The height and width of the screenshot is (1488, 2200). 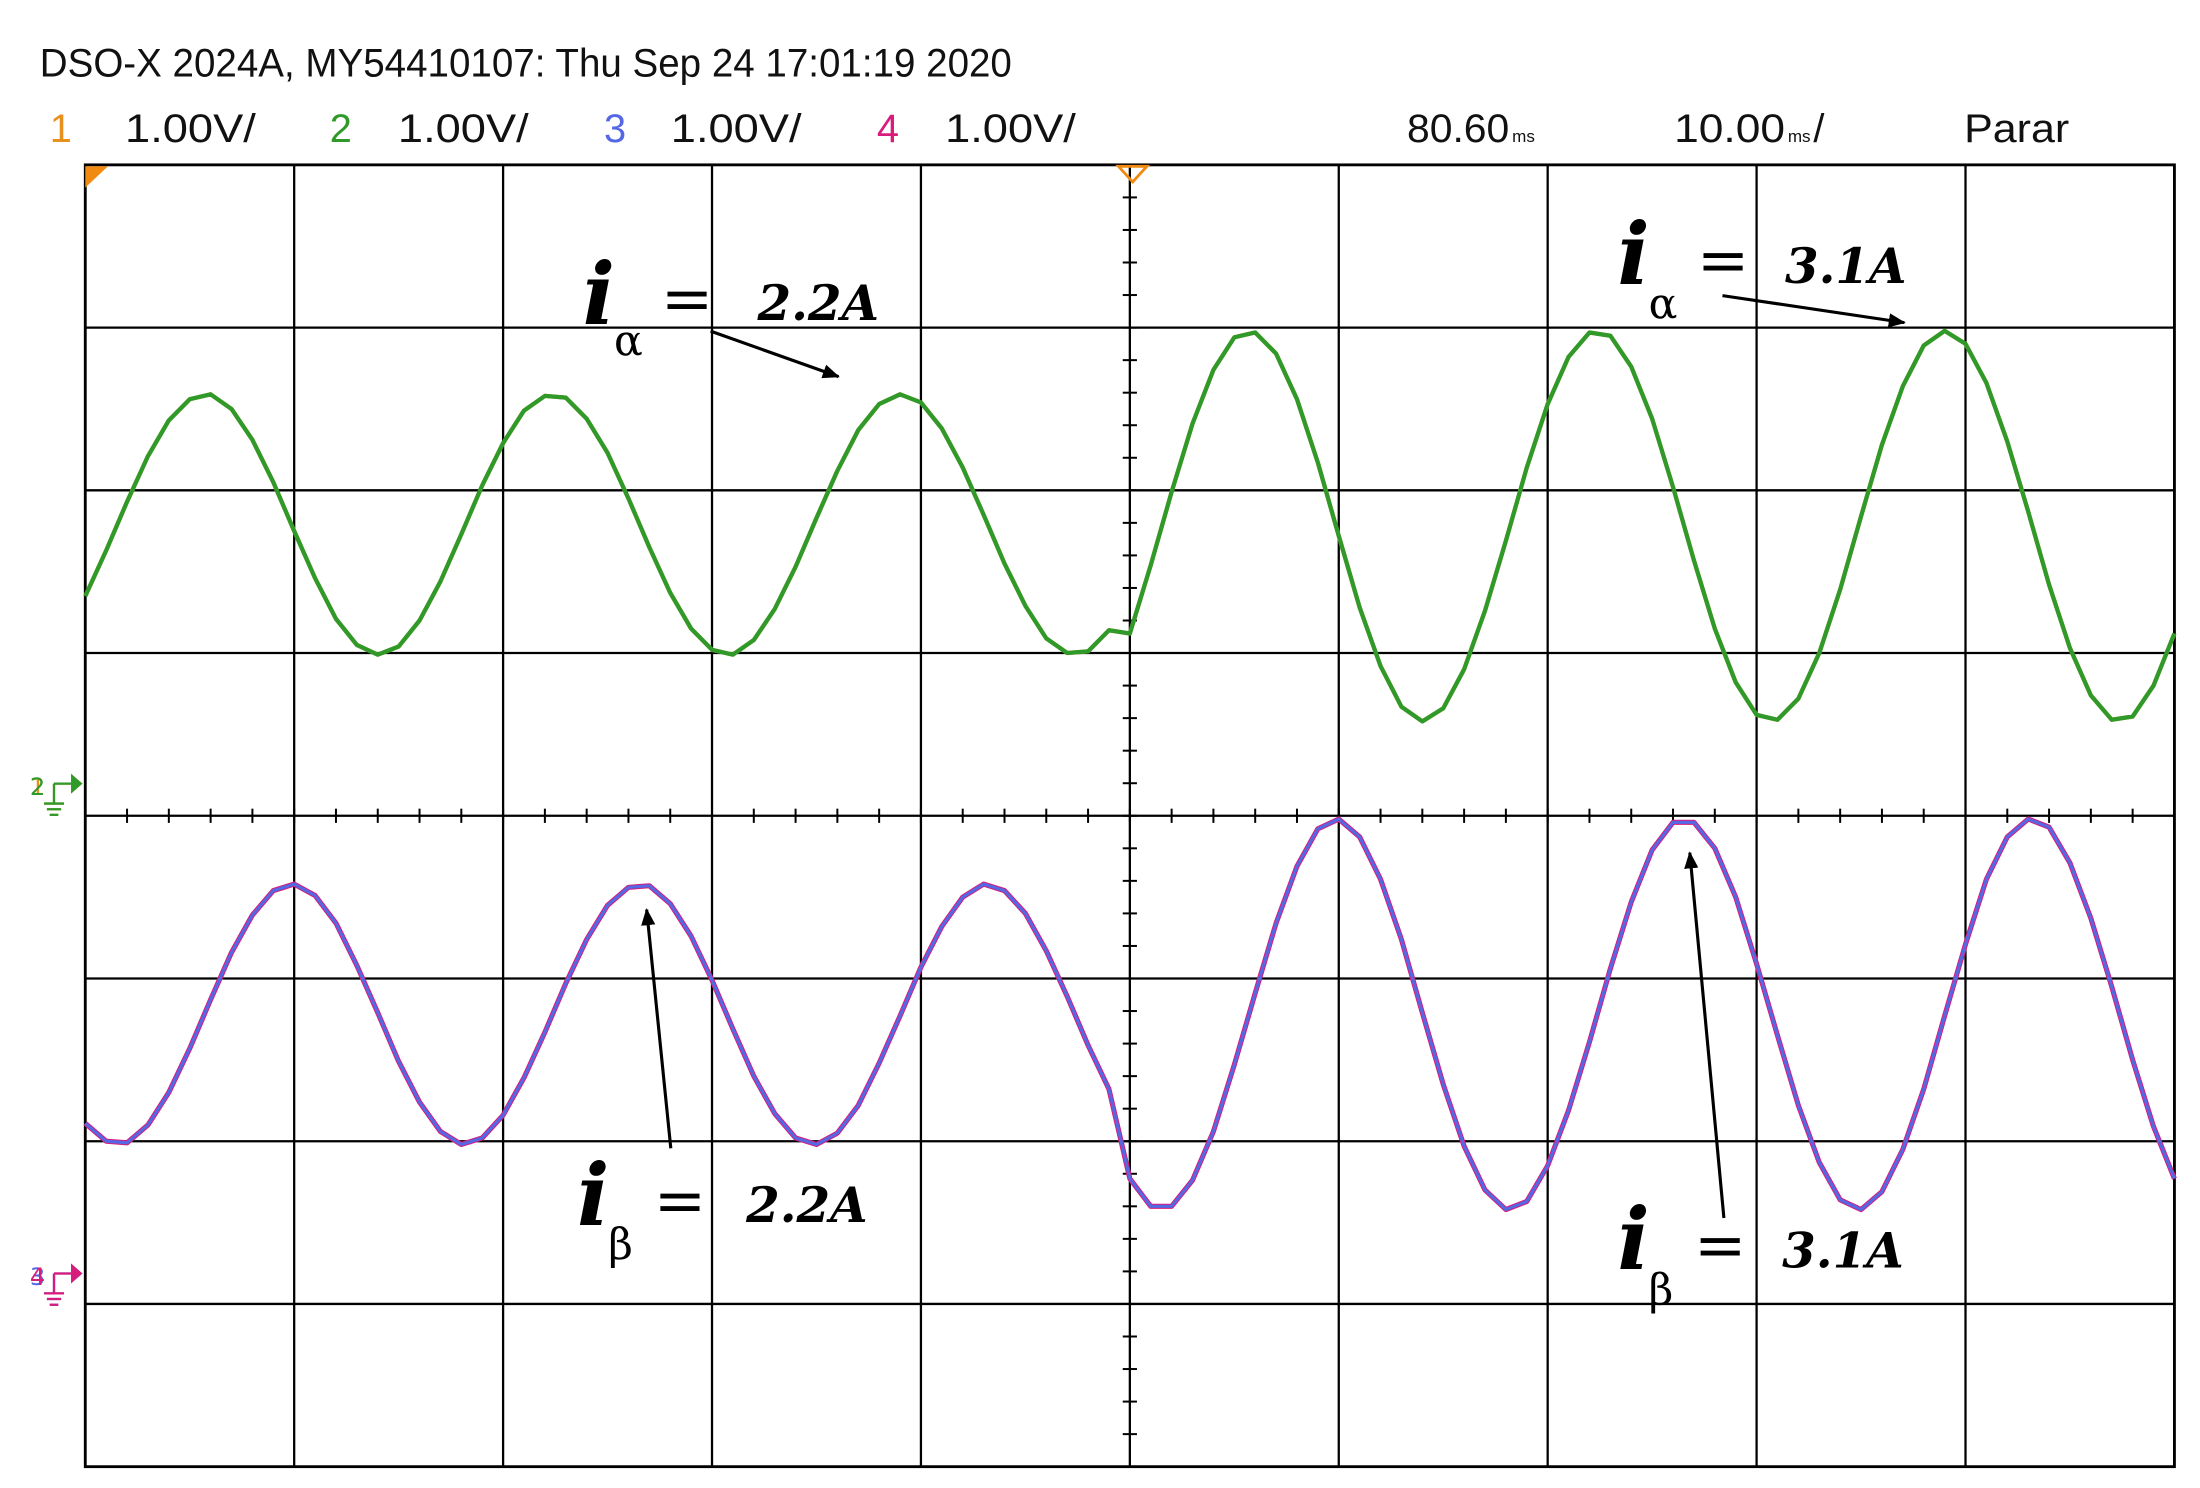 What do you see at coordinates (1819, 129) in the screenshot?
I see `timebase-suffix: /` at bounding box center [1819, 129].